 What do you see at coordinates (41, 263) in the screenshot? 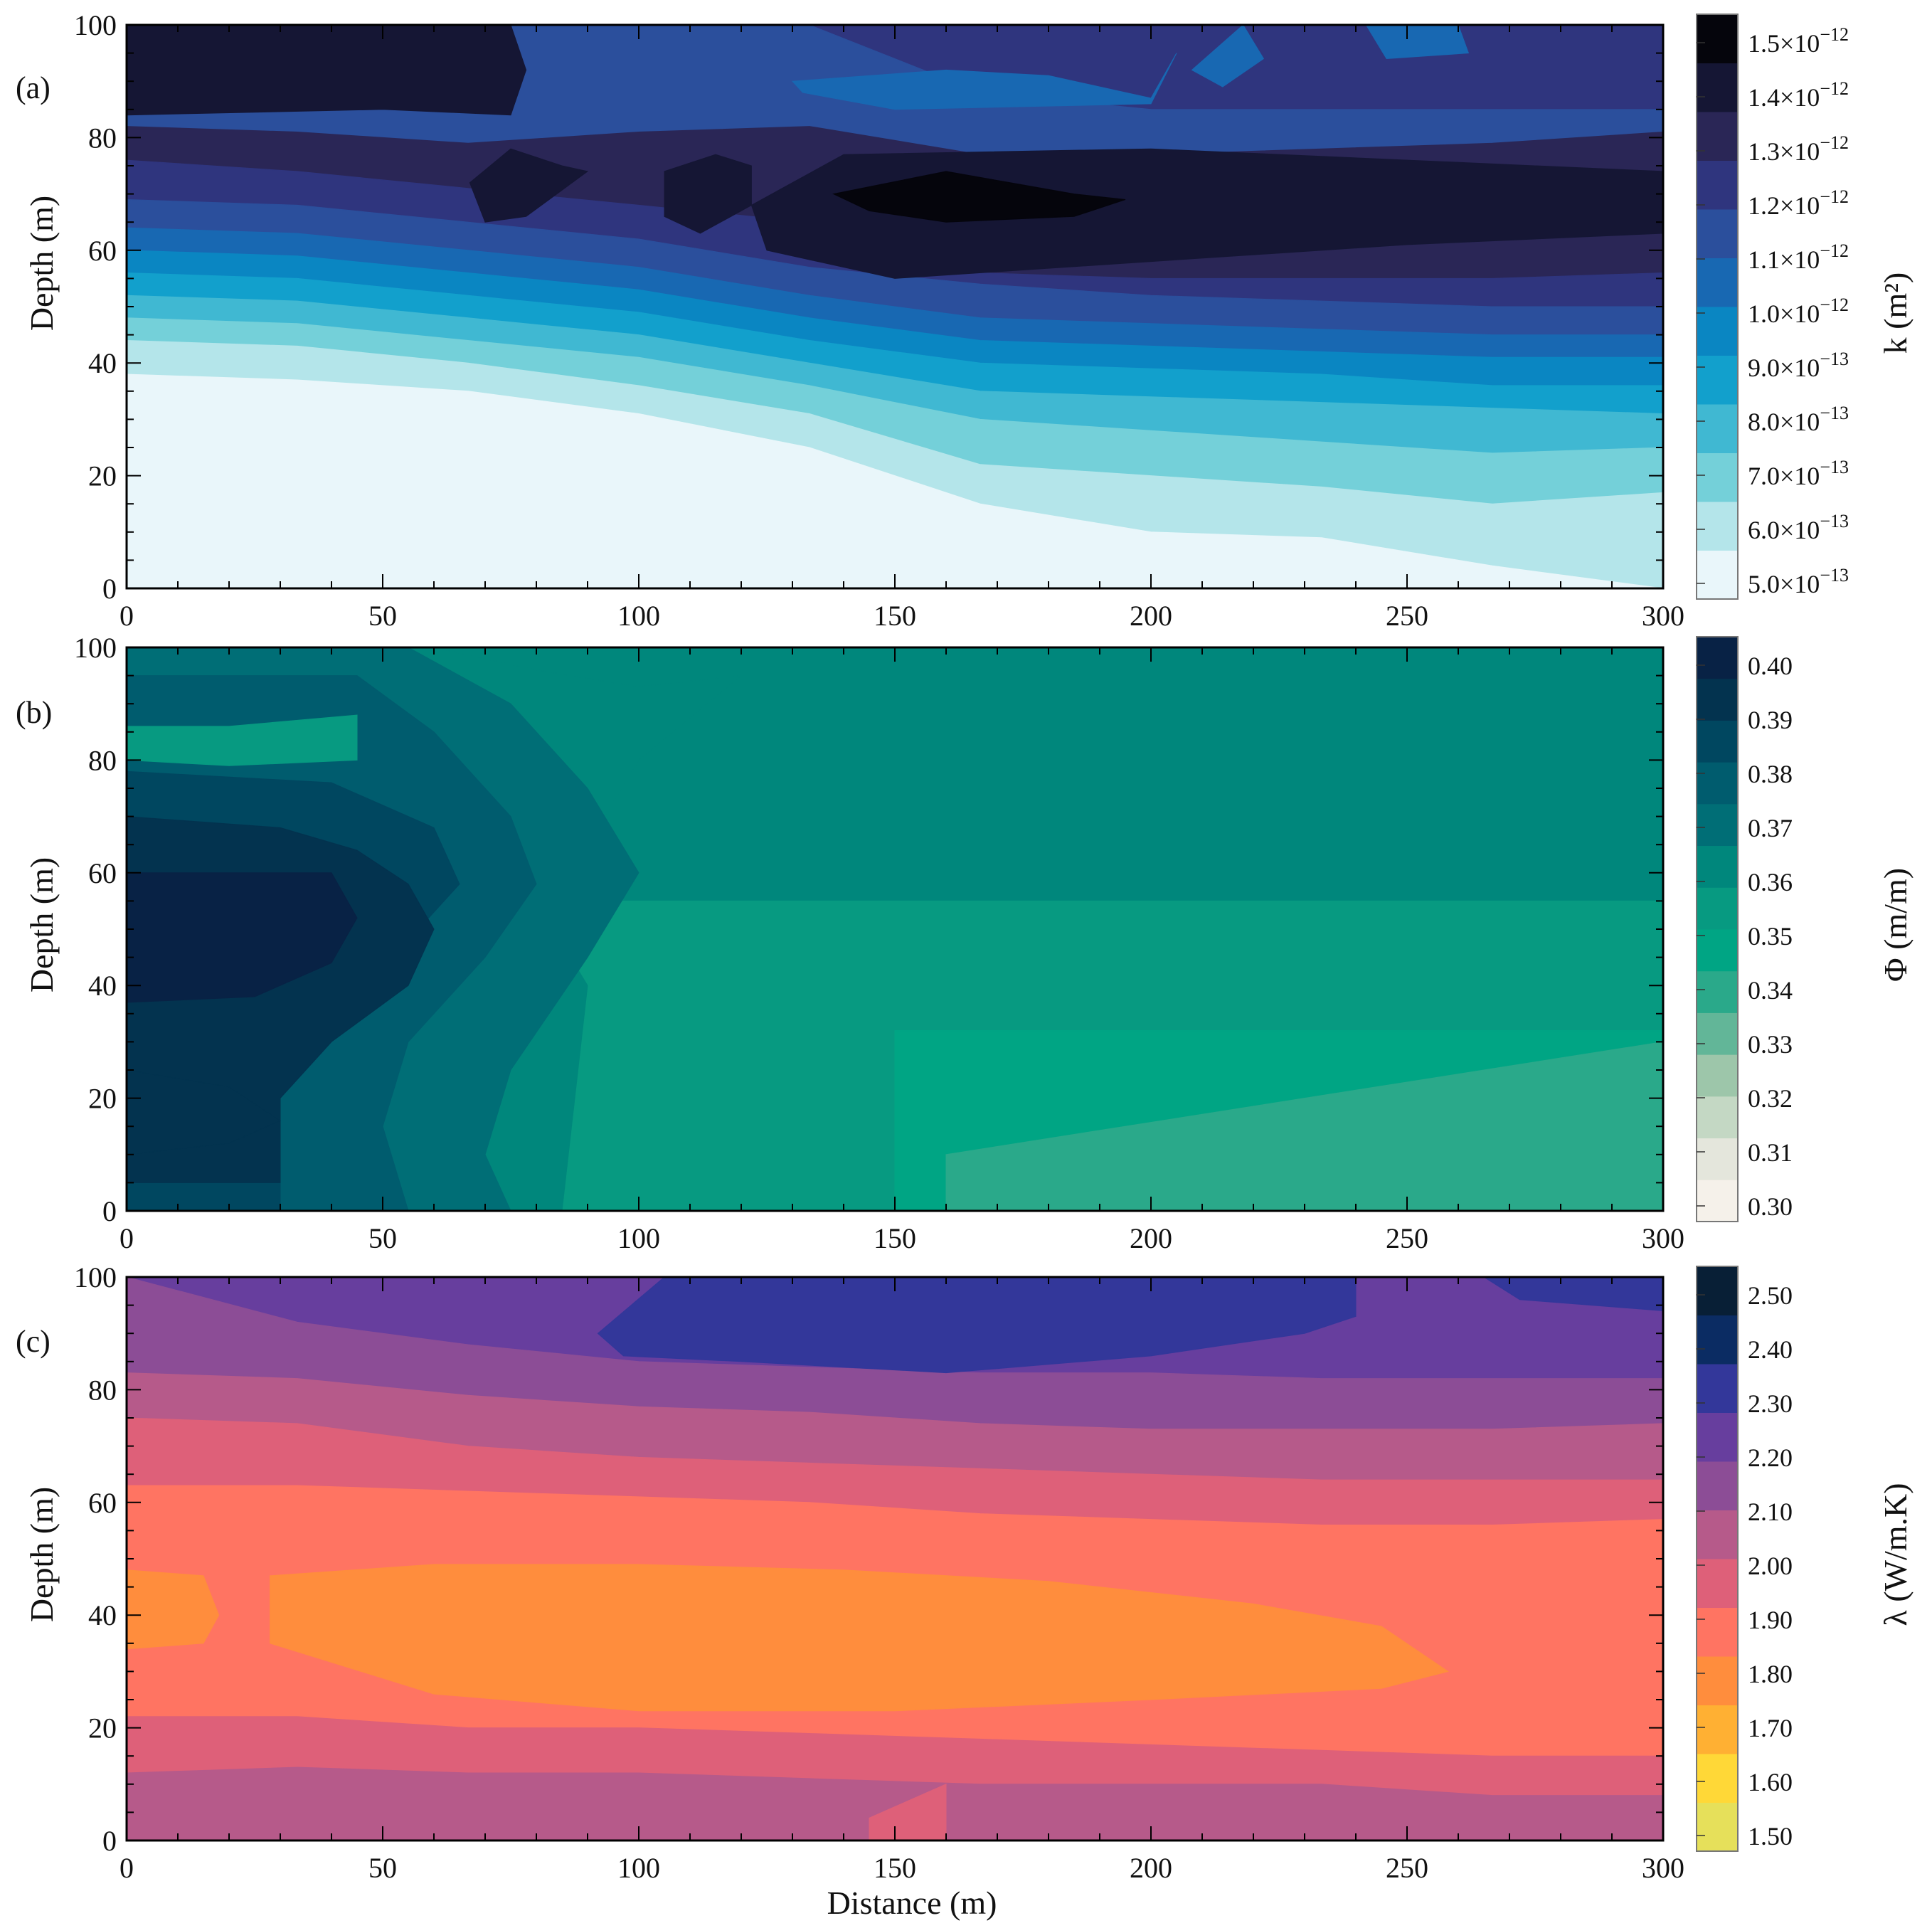
I see `y-axis-label-a: Depth (m)` at bounding box center [41, 263].